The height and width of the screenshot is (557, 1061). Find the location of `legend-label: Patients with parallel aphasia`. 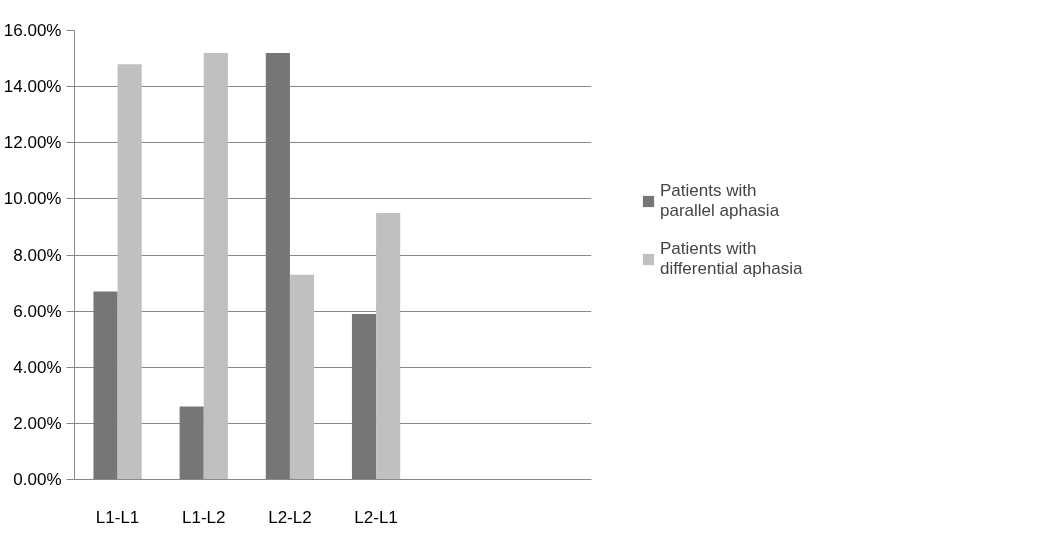

legend-label: Patients with parallel aphasia is located at coordinates (720, 201).